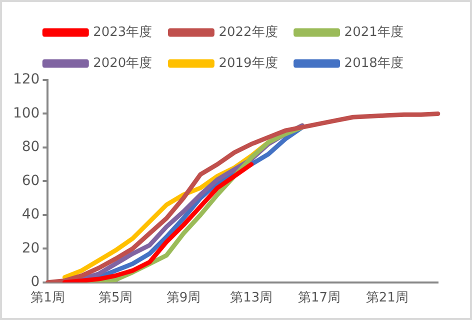  Describe the element at coordinates (26, 113) in the screenshot. I see `y-tick-label: 100` at that location.